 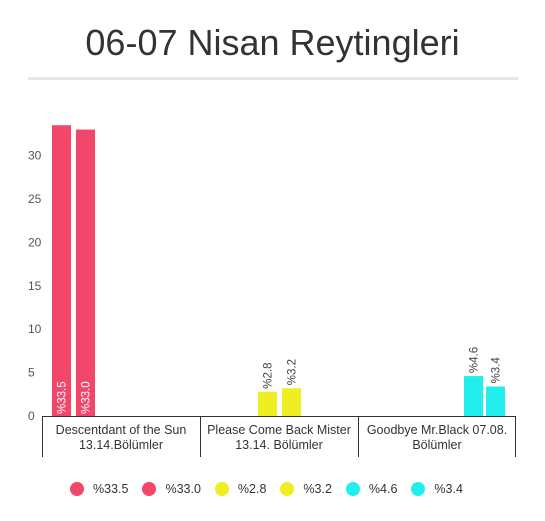 I want to click on y-tick-label: 15, so click(x=35, y=286).